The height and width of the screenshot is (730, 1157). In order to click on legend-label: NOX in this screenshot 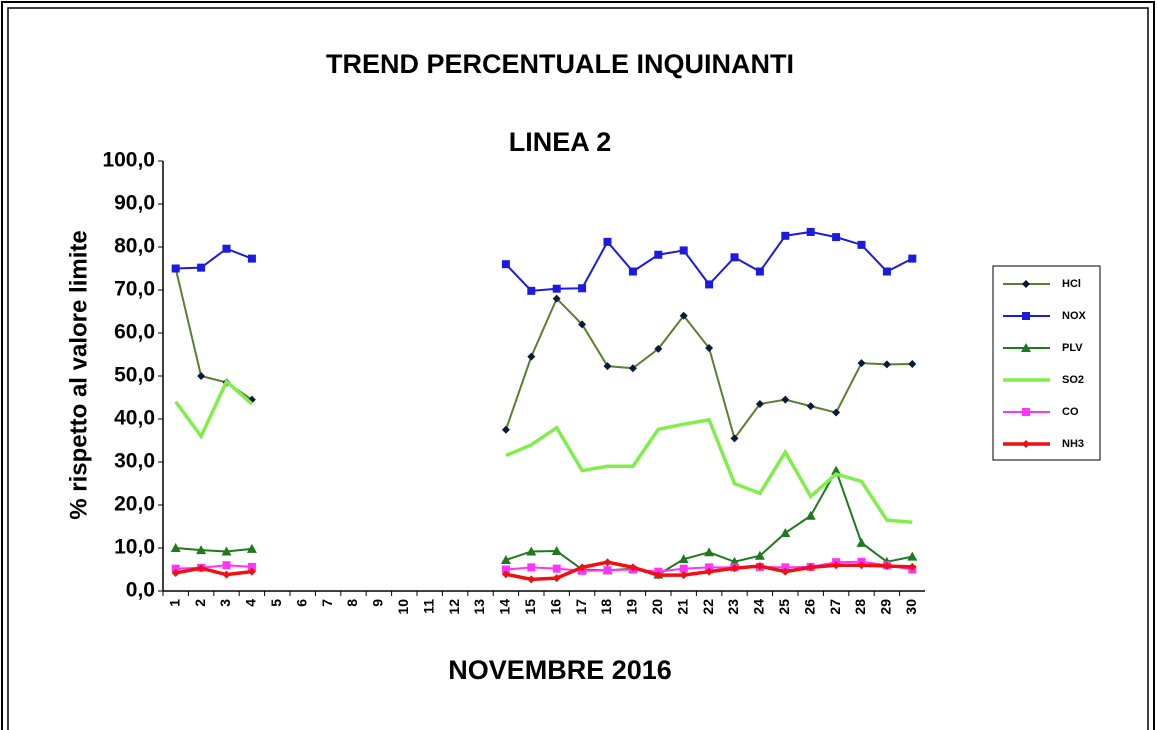, I will do `click(1074, 316)`.